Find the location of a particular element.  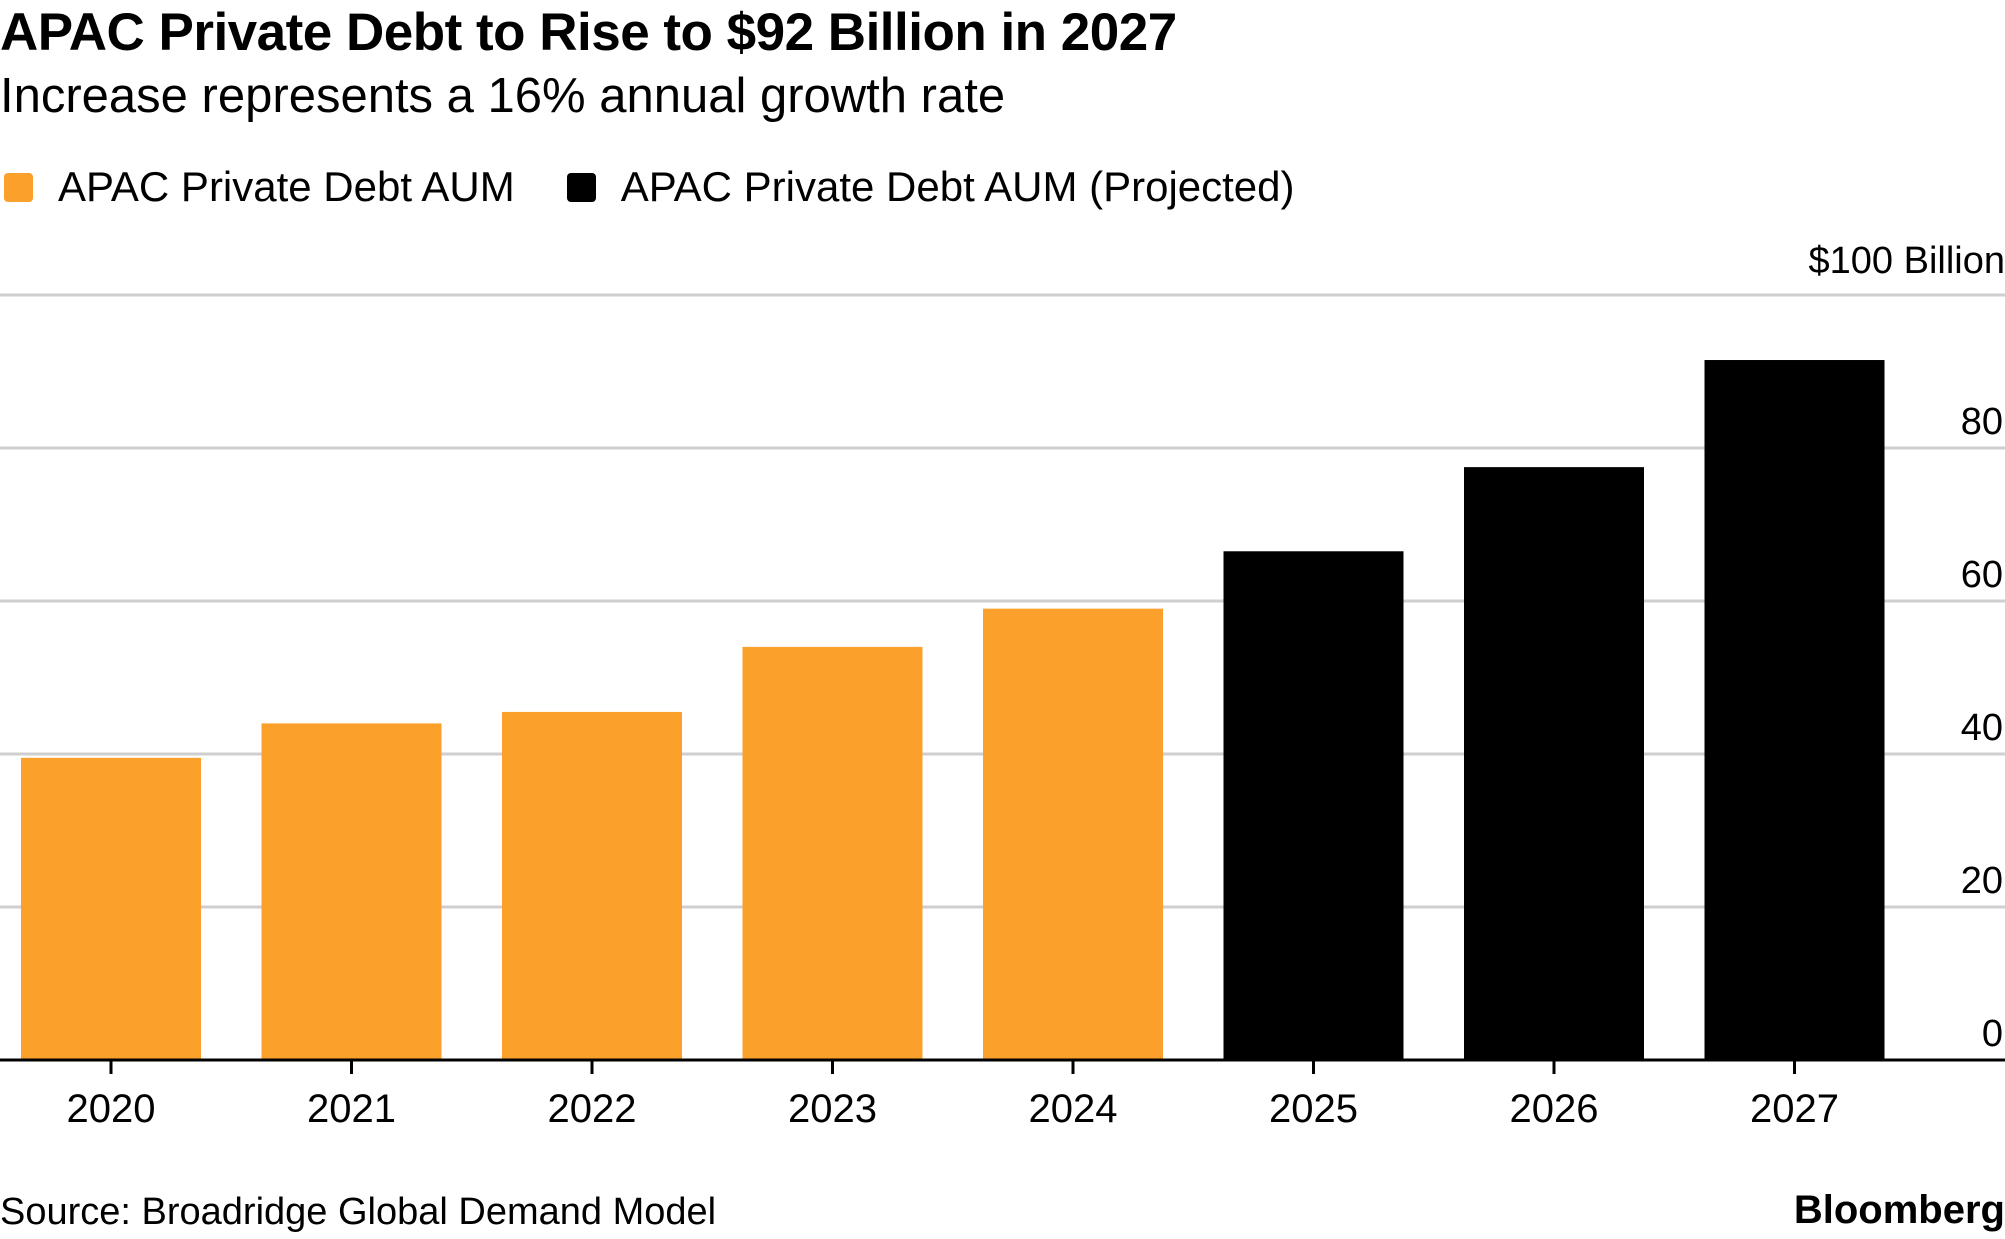

y-tick-label-60: 60 is located at coordinates (1982, 575).